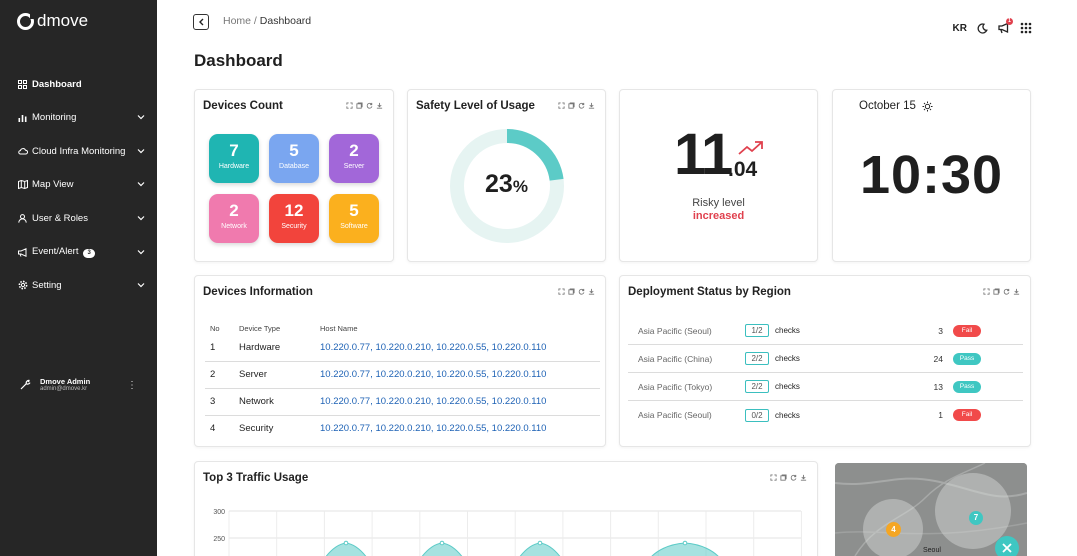  I want to click on wrench-icon, so click(25, 384).